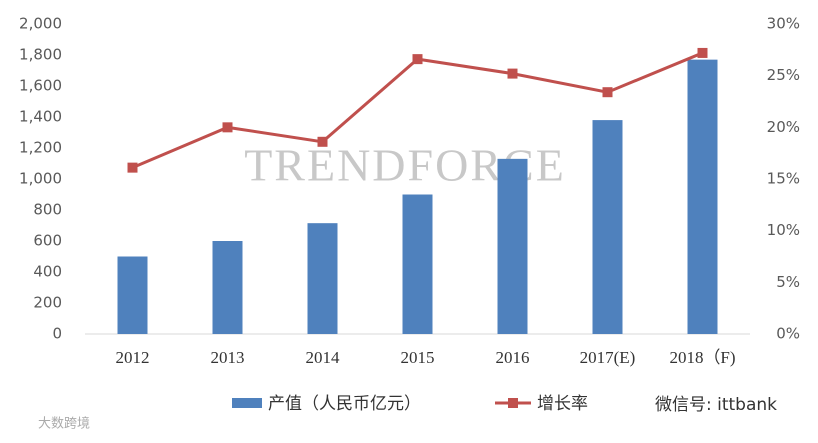 The image size is (818, 443). What do you see at coordinates (418, 357) in the screenshot?
I see `x-tick-label: 2015` at bounding box center [418, 357].